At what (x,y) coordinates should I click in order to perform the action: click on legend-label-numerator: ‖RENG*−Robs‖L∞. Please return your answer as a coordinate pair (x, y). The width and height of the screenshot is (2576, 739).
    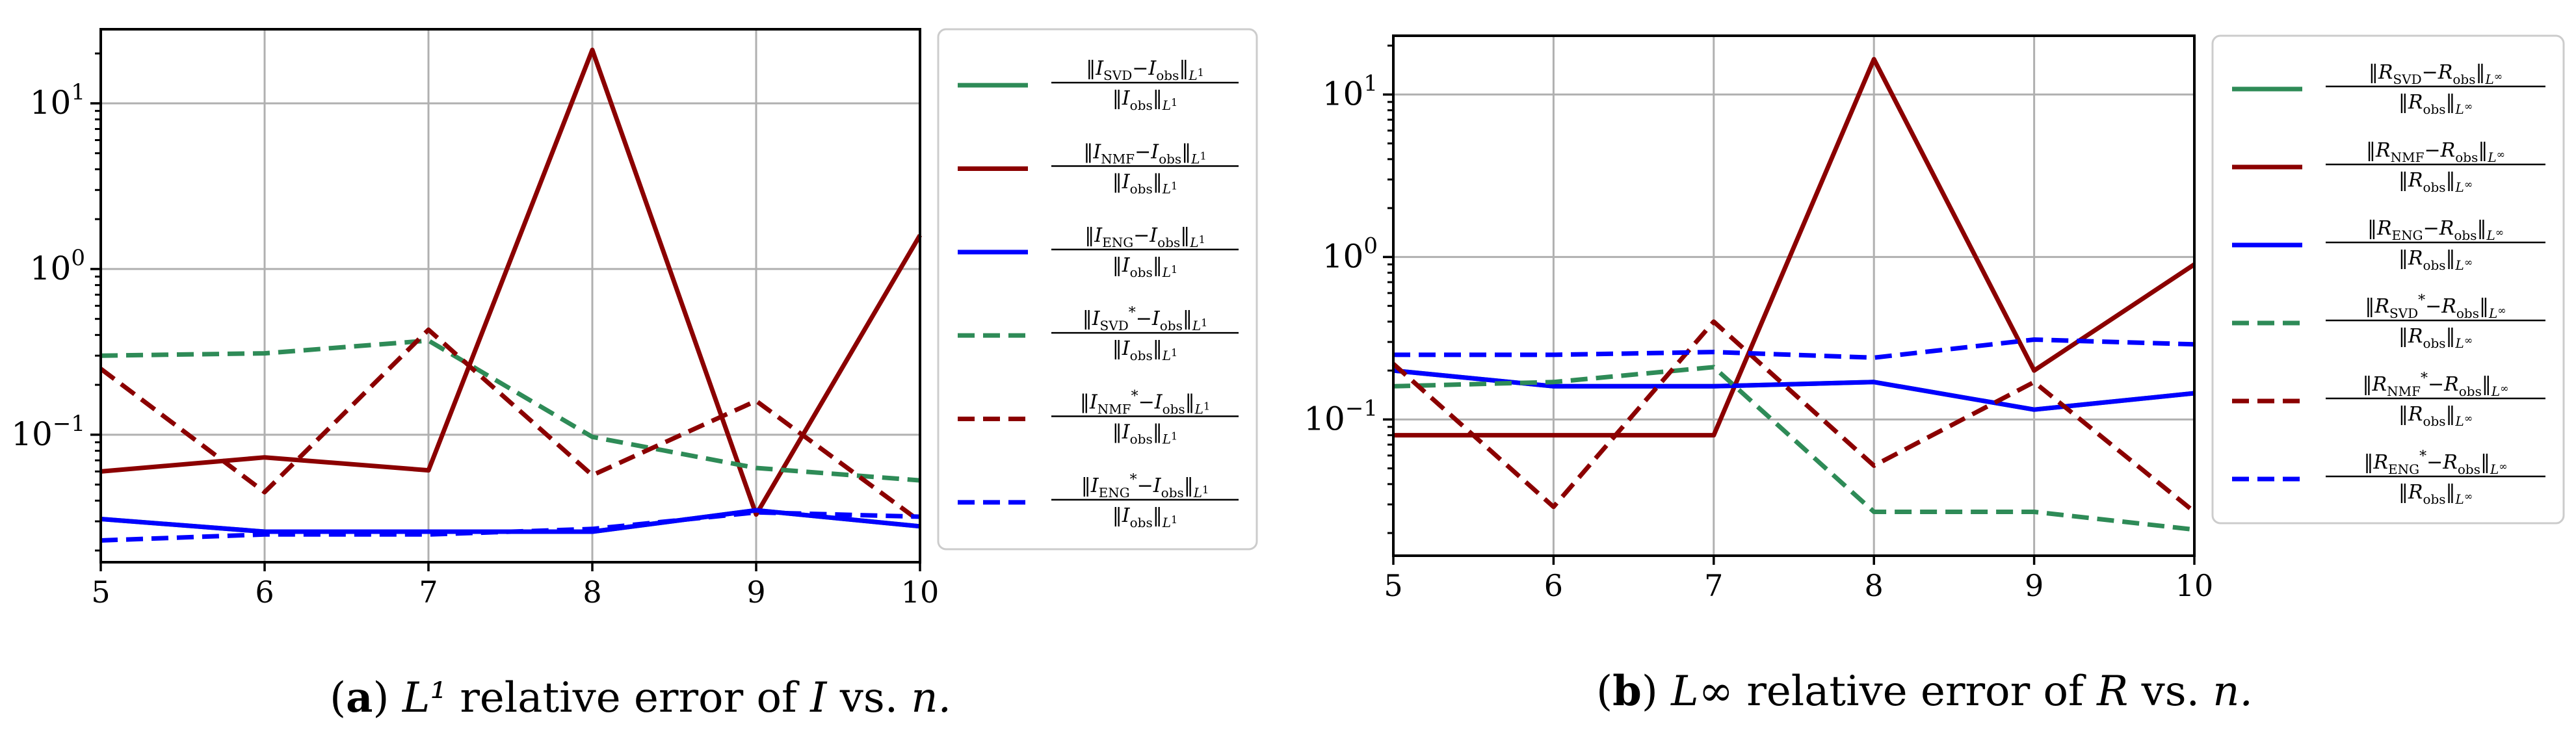
    Looking at the image, I should click on (2435, 462).